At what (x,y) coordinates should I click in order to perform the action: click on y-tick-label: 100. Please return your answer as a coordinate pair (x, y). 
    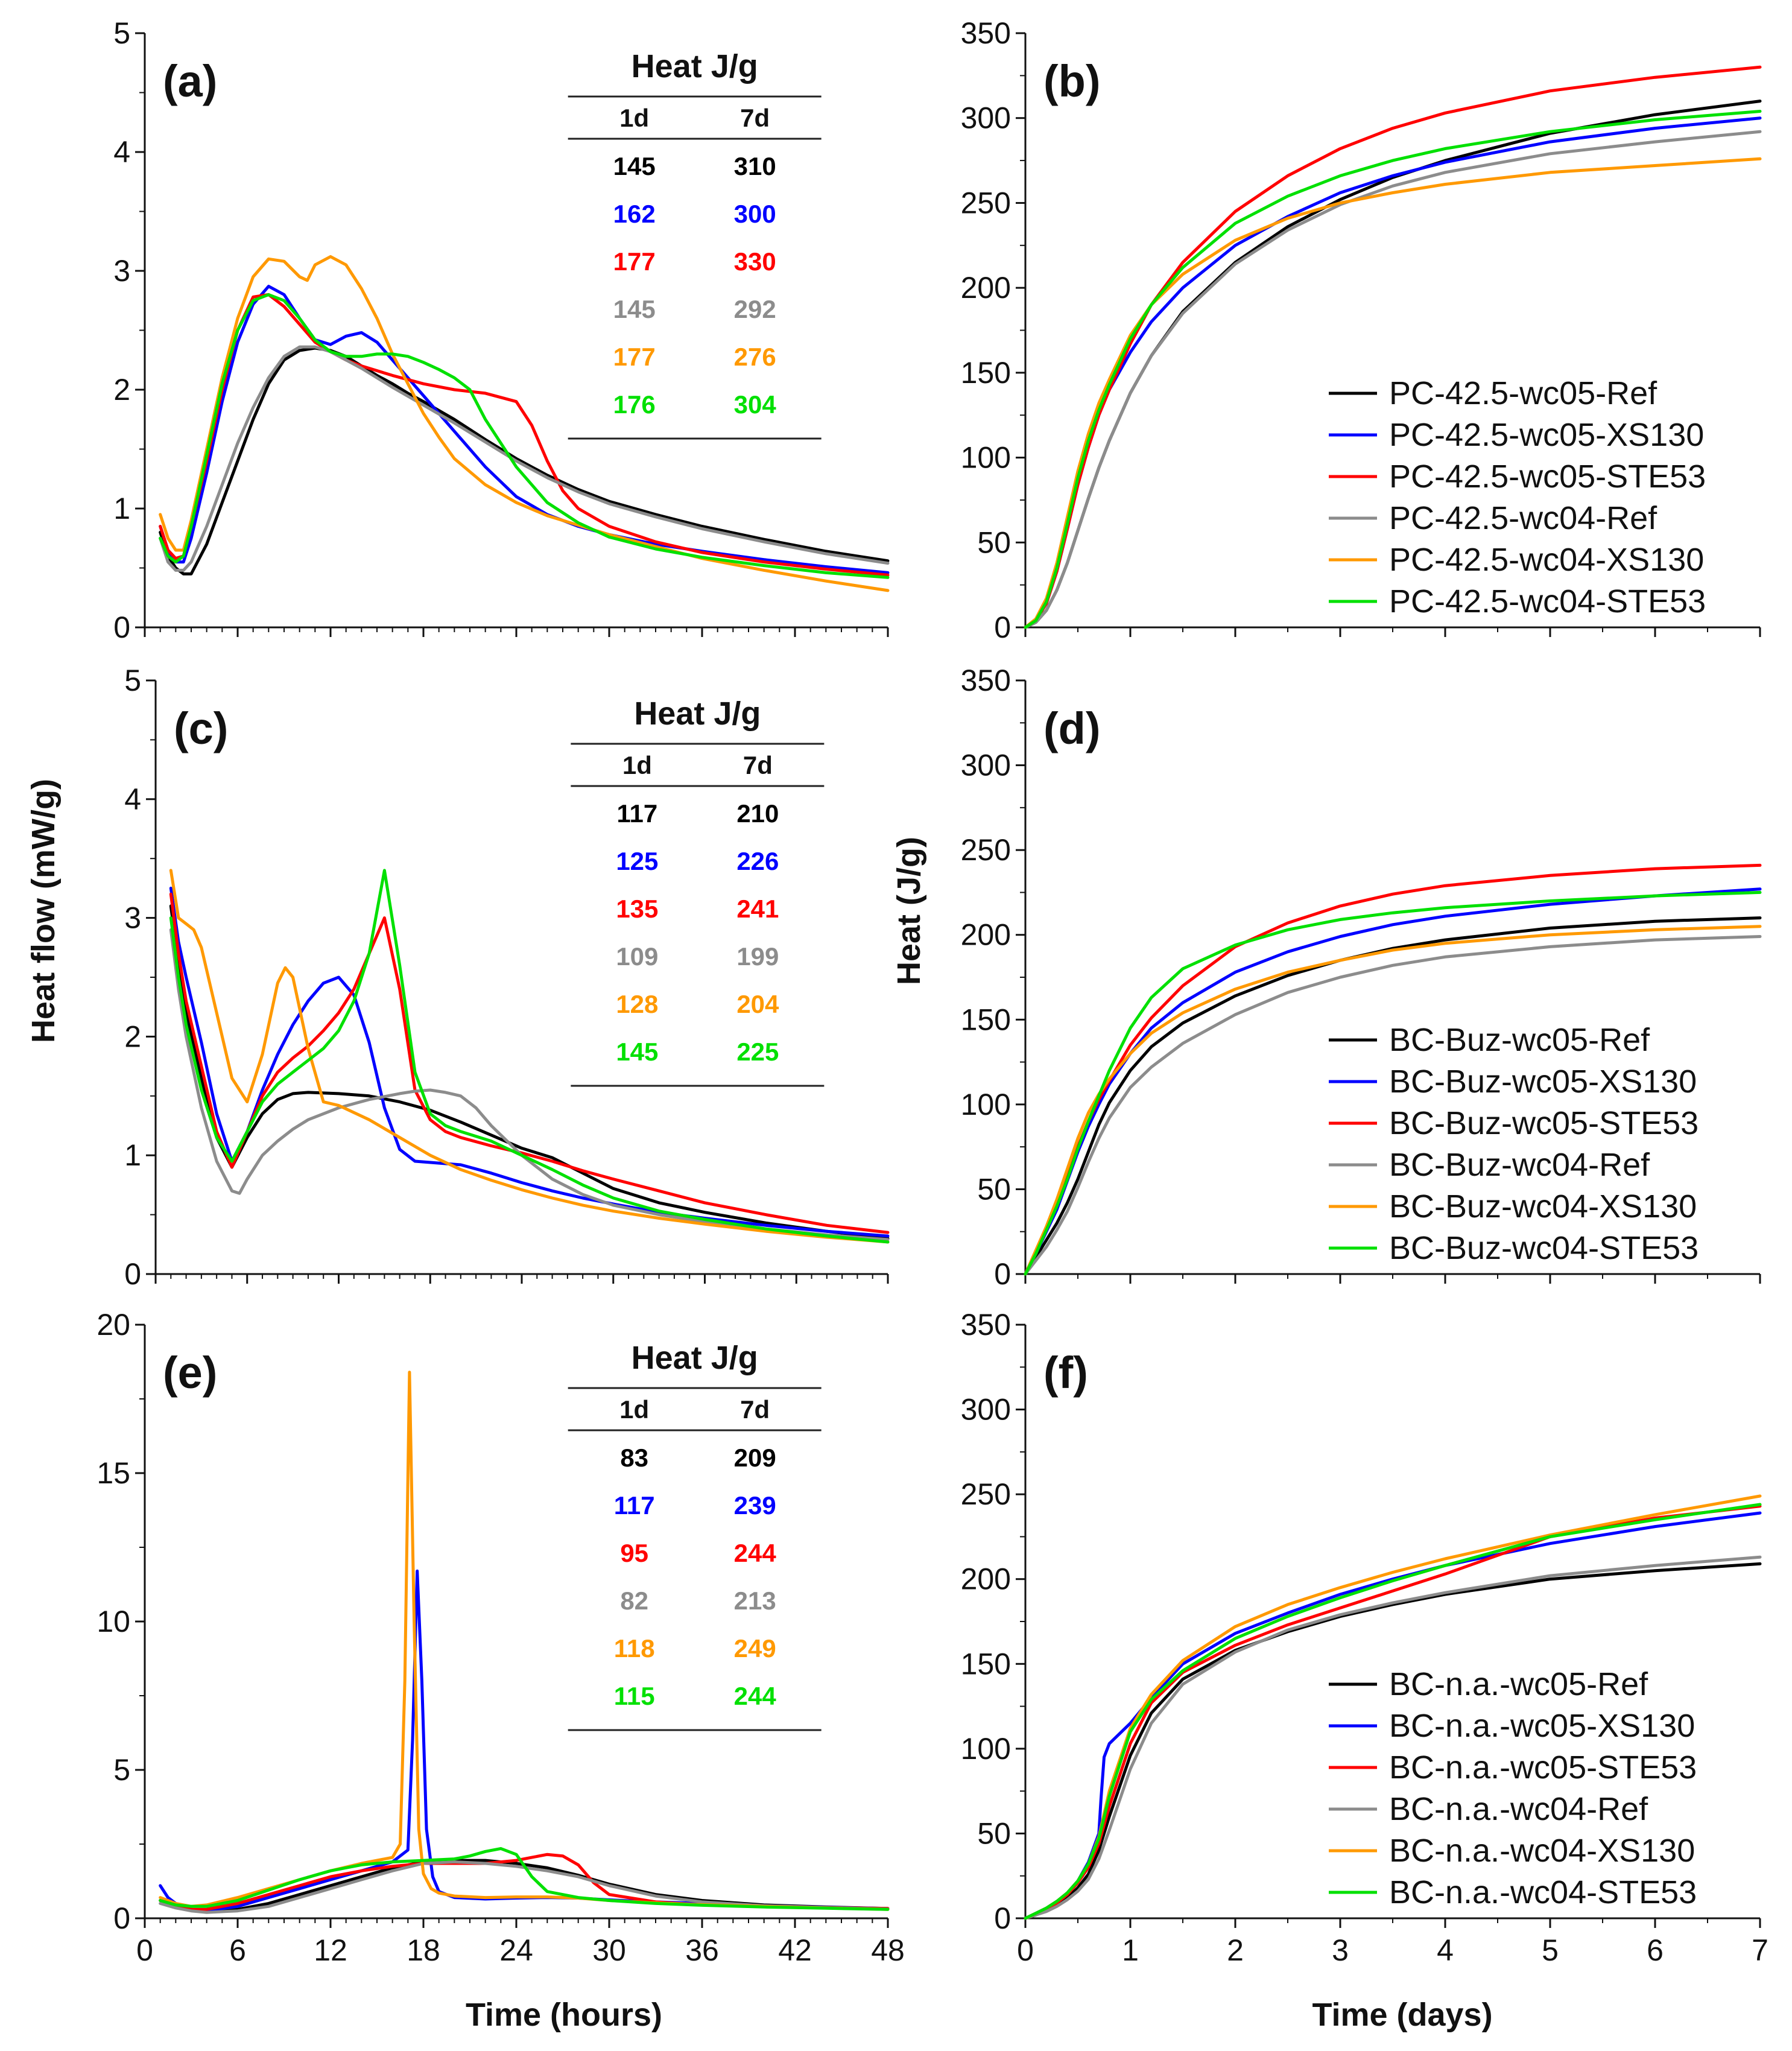
    Looking at the image, I should click on (986, 1749).